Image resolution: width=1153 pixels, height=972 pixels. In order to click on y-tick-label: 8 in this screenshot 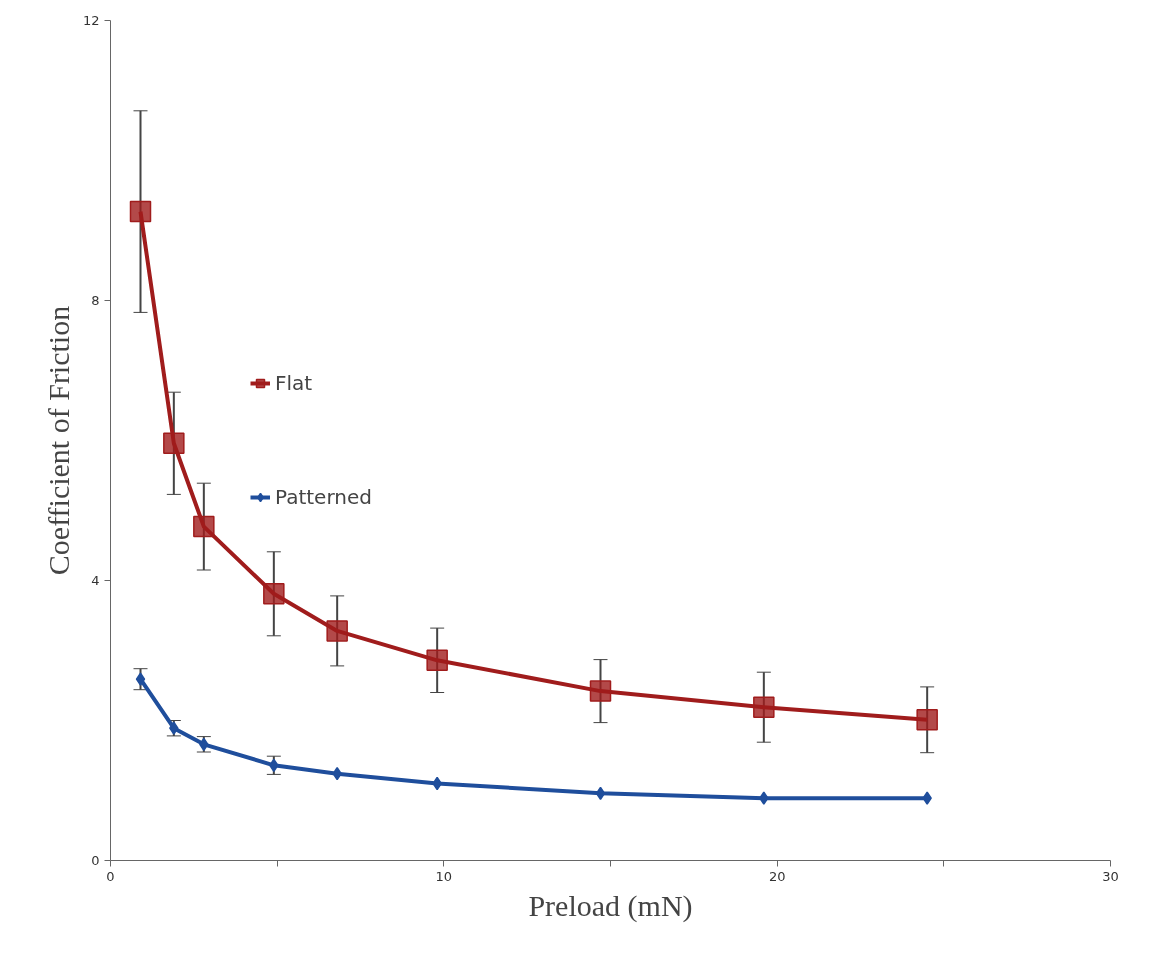, I will do `click(95, 300)`.